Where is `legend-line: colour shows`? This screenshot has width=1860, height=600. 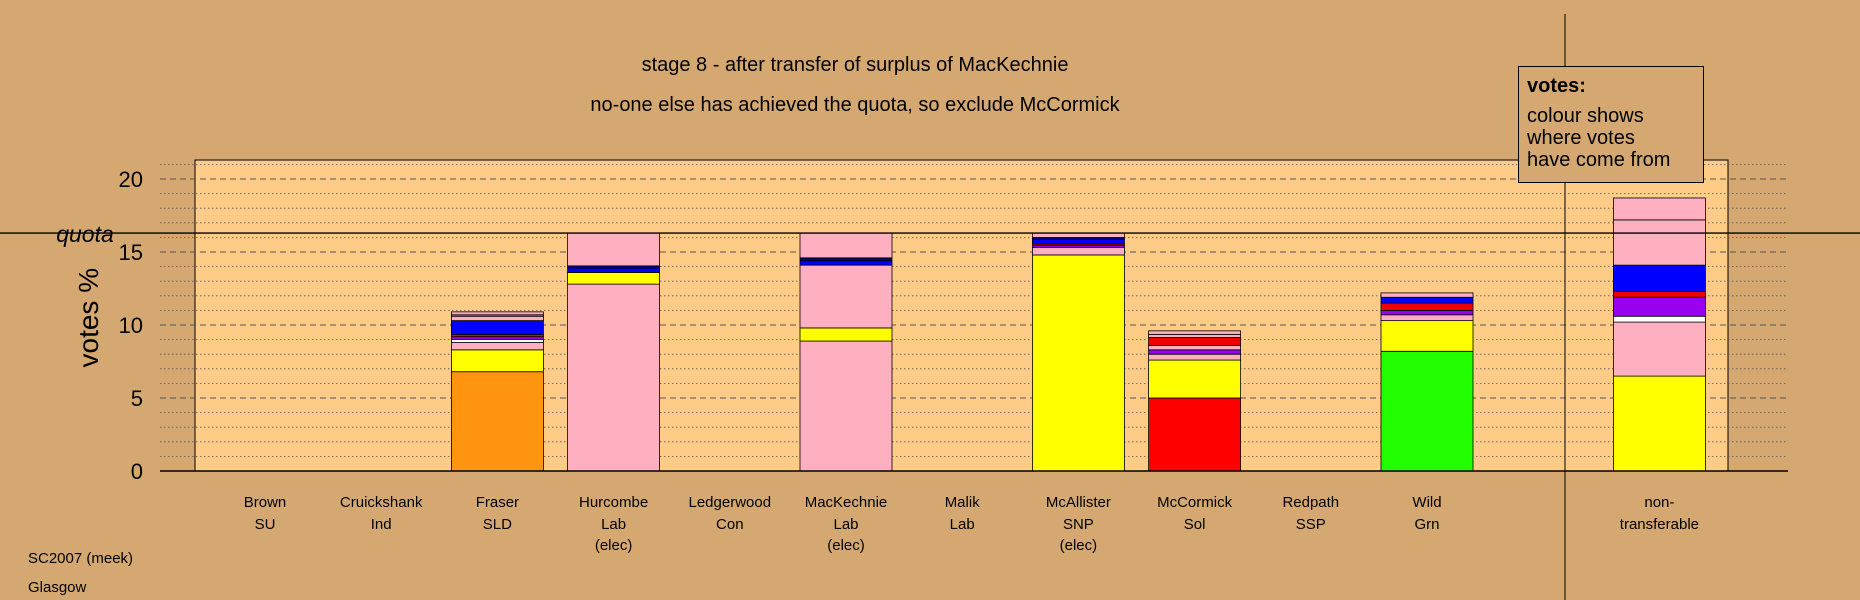 legend-line: colour shows is located at coordinates (1585, 116).